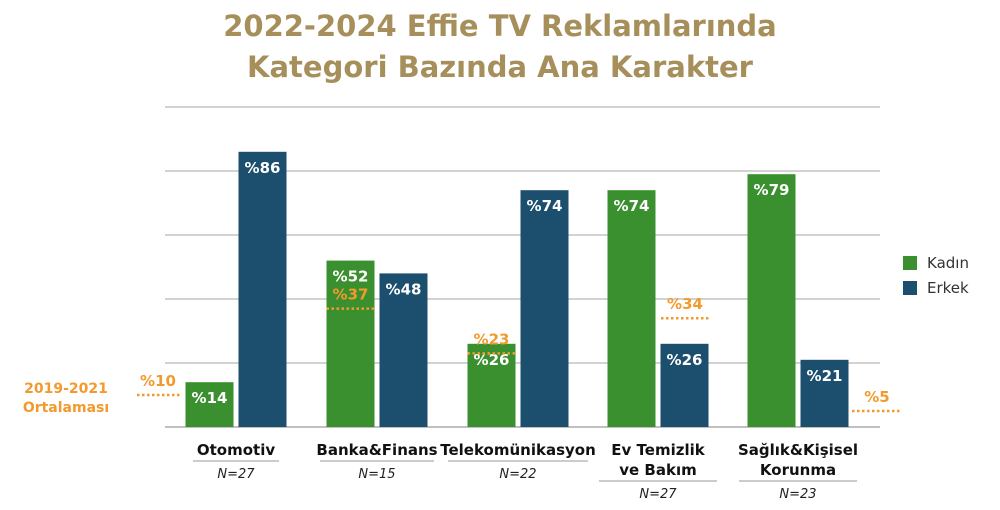 Image resolution: width=1000 pixels, height=510 pixels. I want to click on average-label-line-1: 2019-2021, so click(66, 389).